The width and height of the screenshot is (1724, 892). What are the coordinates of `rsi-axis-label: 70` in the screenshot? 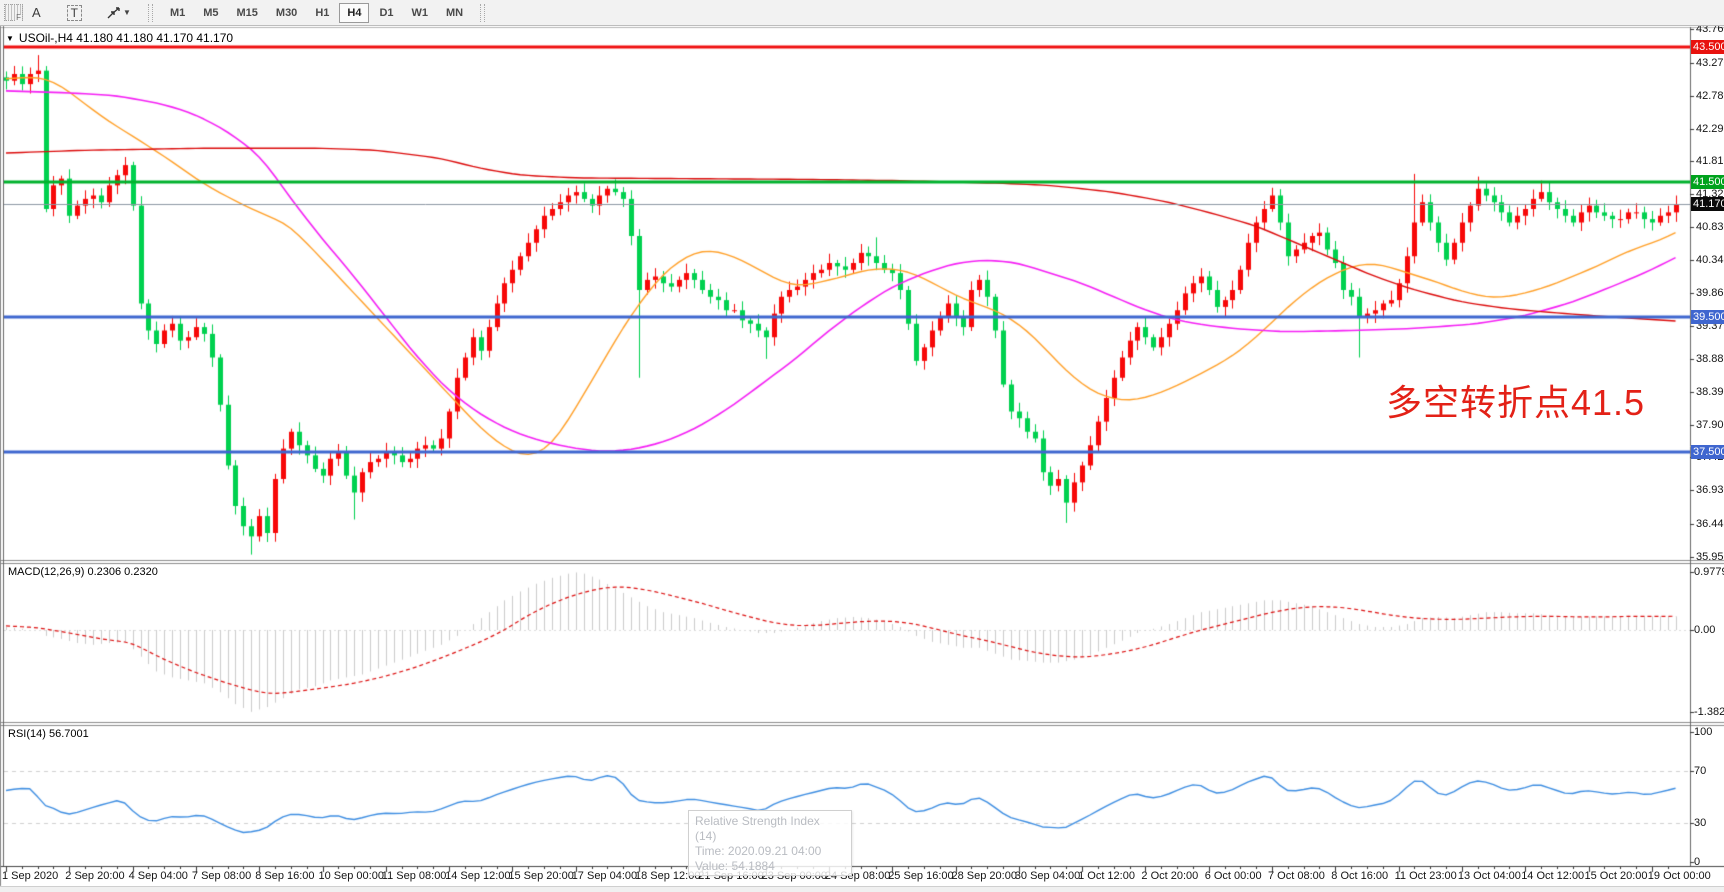 It's located at (1700, 771).